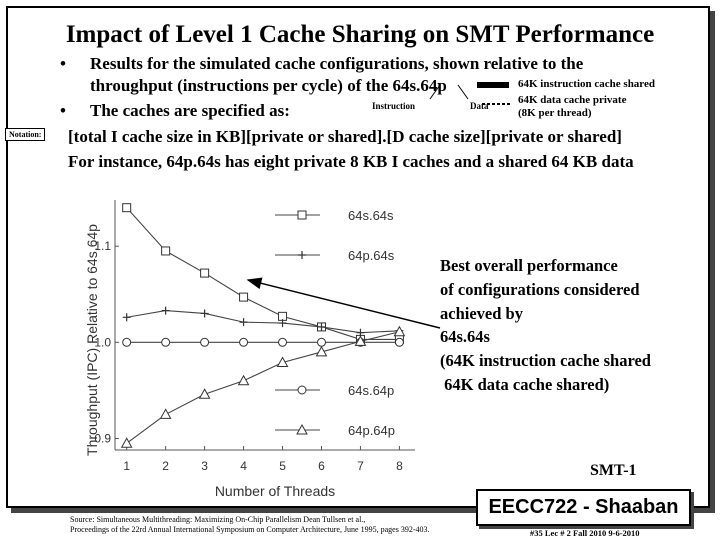  What do you see at coordinates (263, 322) in the screenshot?
I see `series-line-64p.64s` at bounding box center [263, 322].